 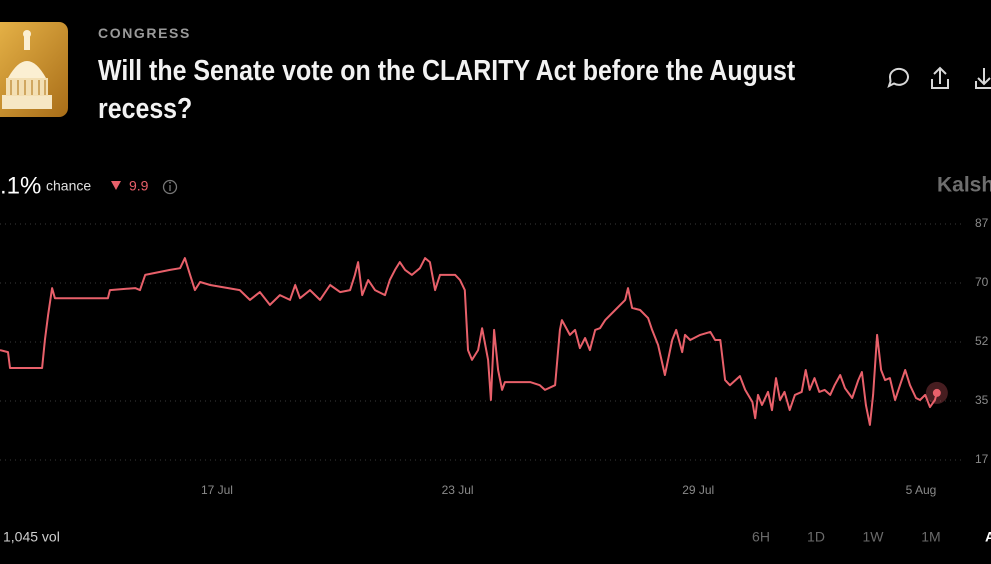 I want to click on info-button, so click(x=170, y=187).